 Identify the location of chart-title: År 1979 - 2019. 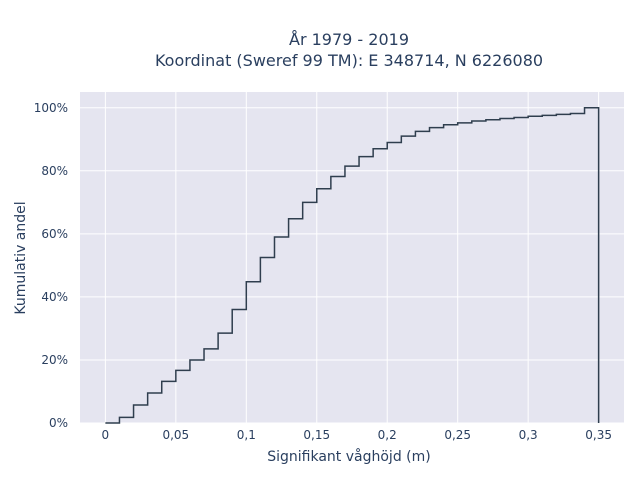
(349, 39).